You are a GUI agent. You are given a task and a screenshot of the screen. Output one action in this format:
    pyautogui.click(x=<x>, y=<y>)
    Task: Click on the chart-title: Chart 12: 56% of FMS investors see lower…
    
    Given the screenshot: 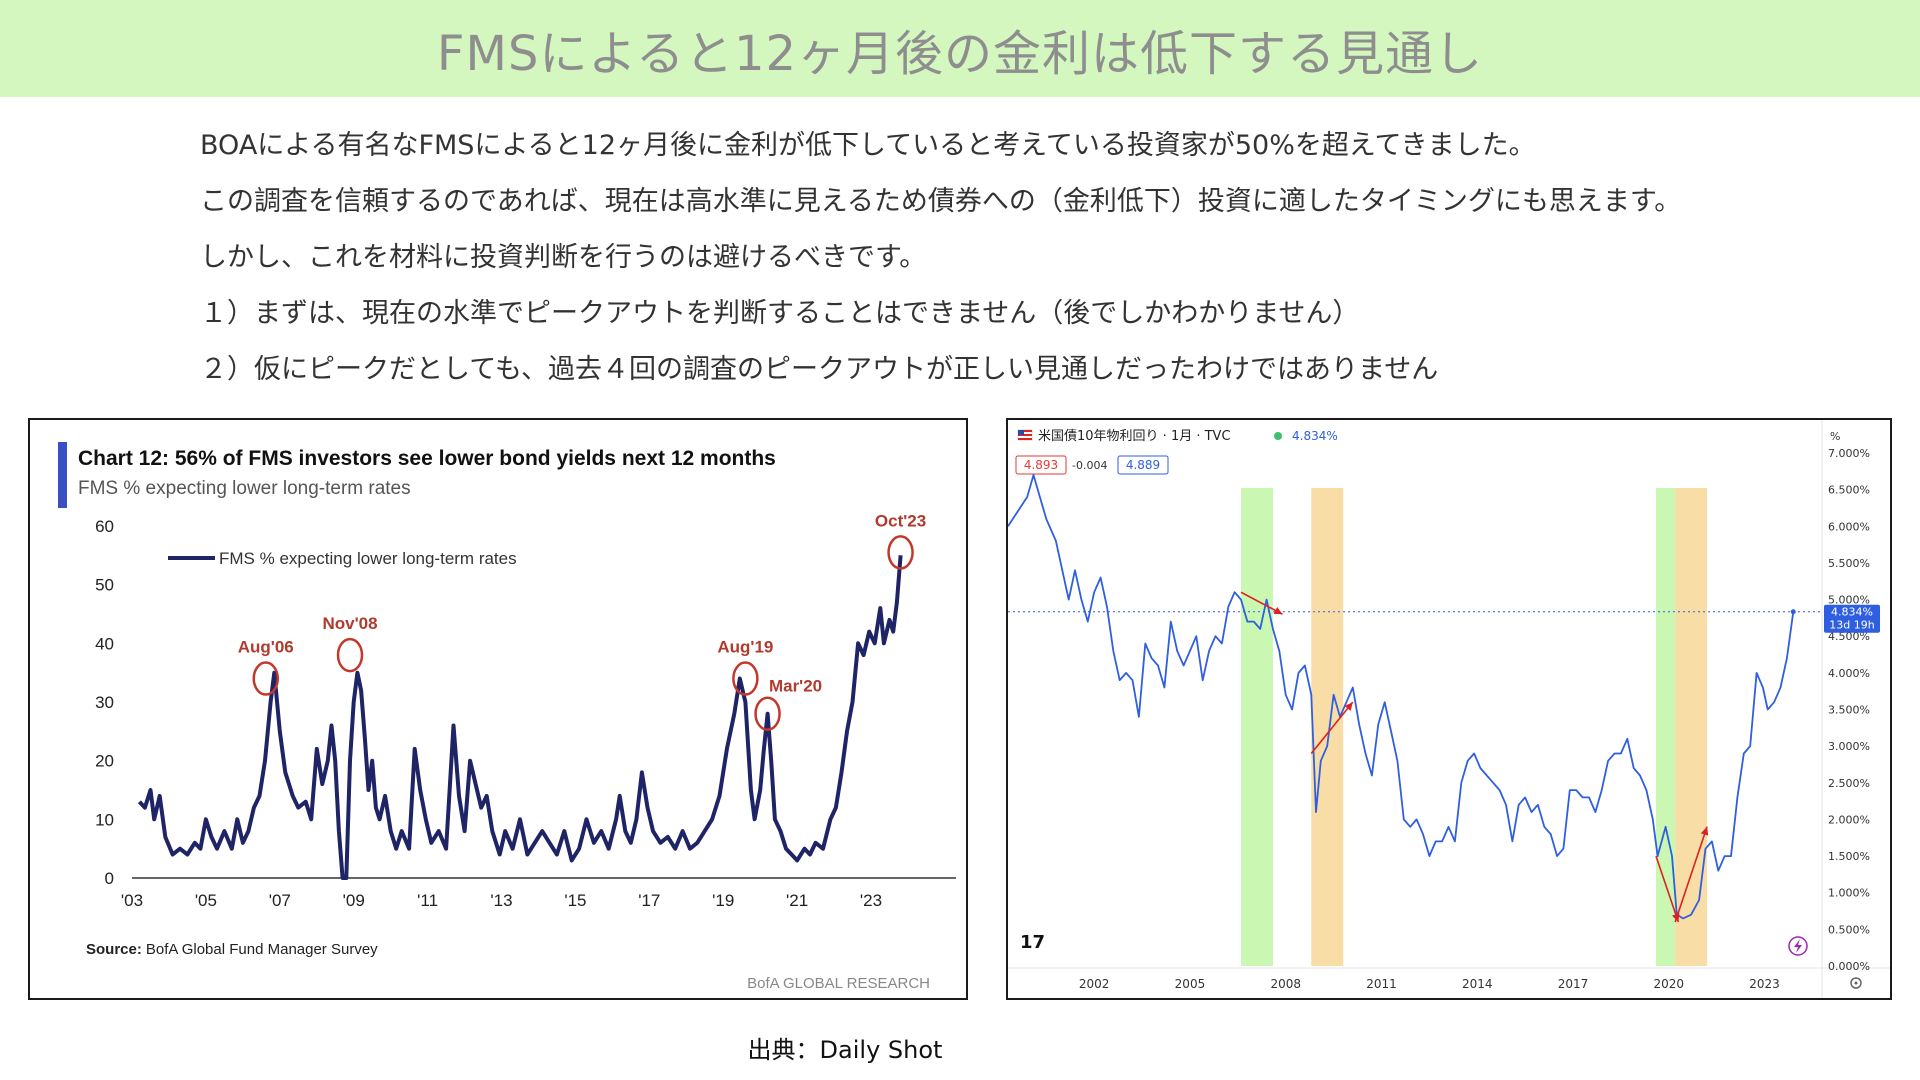 What is the action you would take?
    pyautogui.click(x=427, y=458)
    